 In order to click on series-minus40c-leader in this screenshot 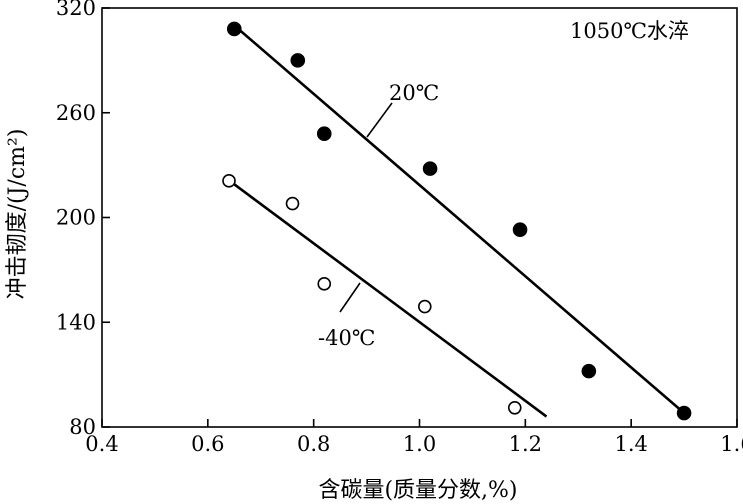, I will do `click(350, 297)`.